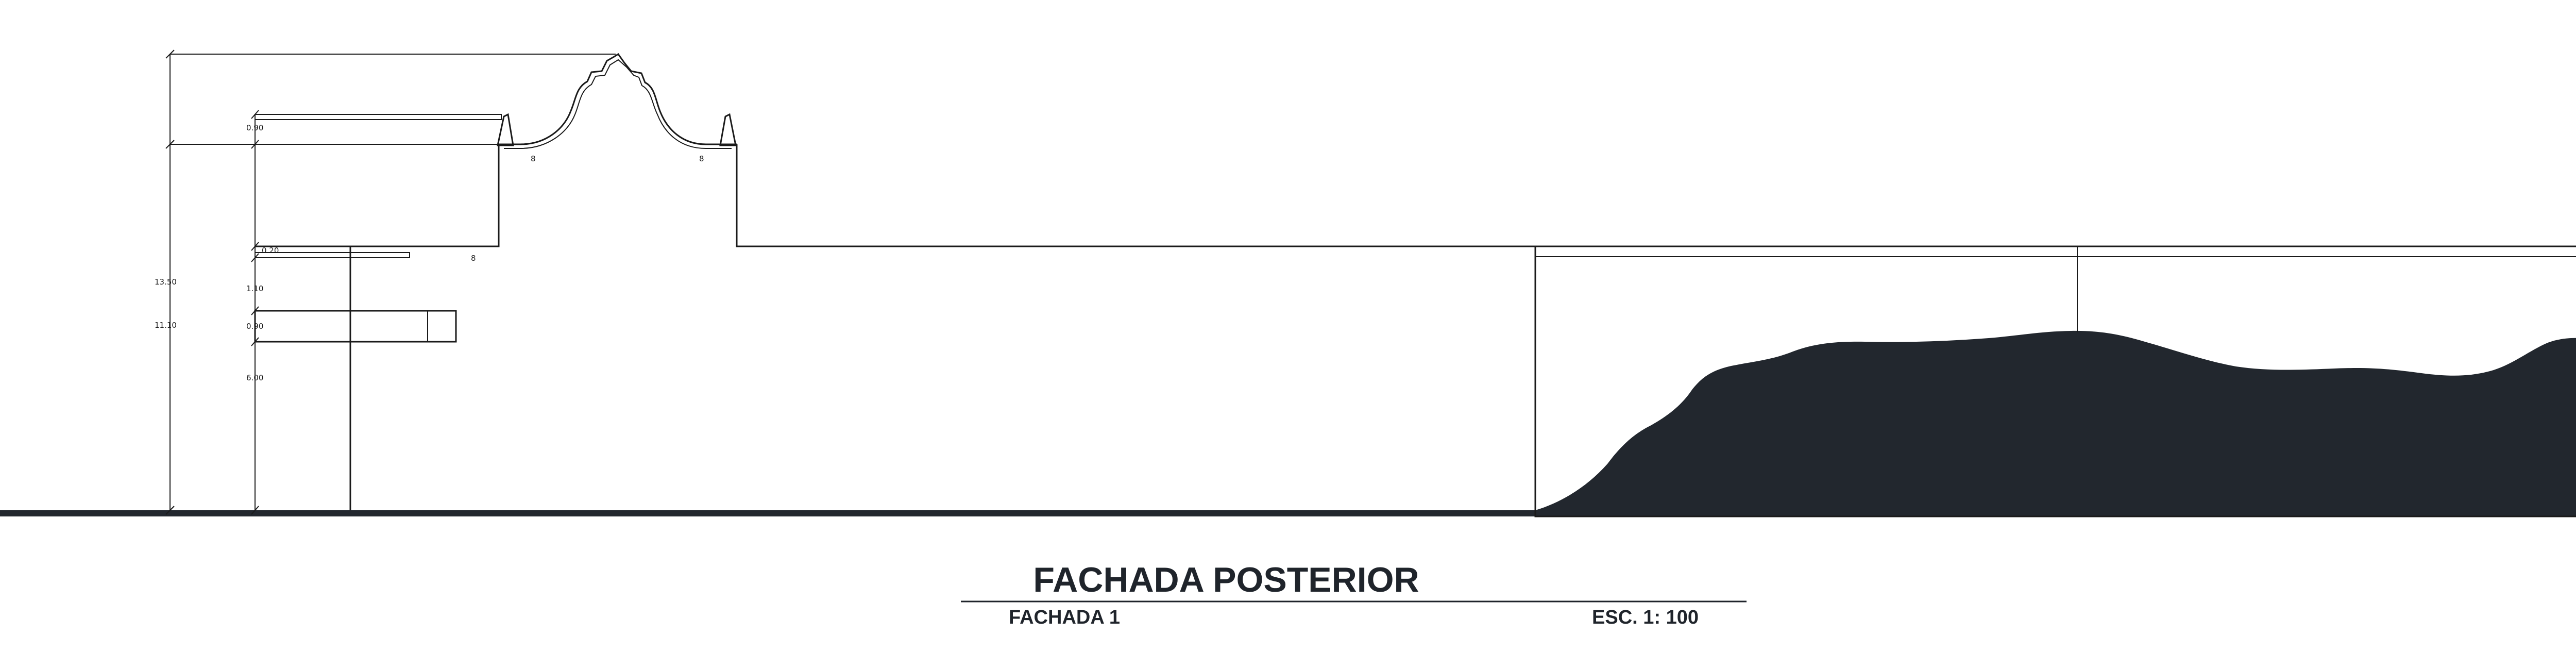  I want to click on dim-band-height: 0.90, so click(254, 326).